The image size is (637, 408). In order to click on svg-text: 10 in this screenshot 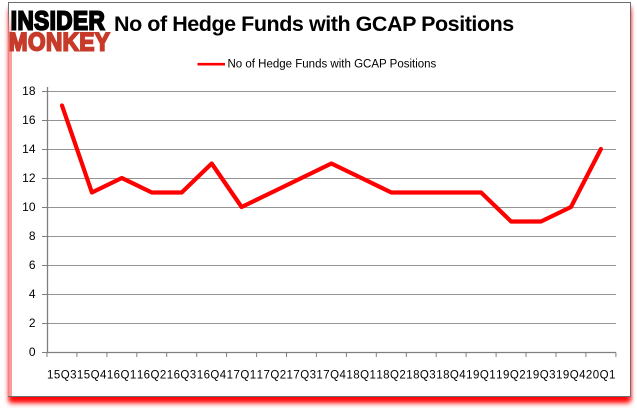, I will do `click(29, 207)`.